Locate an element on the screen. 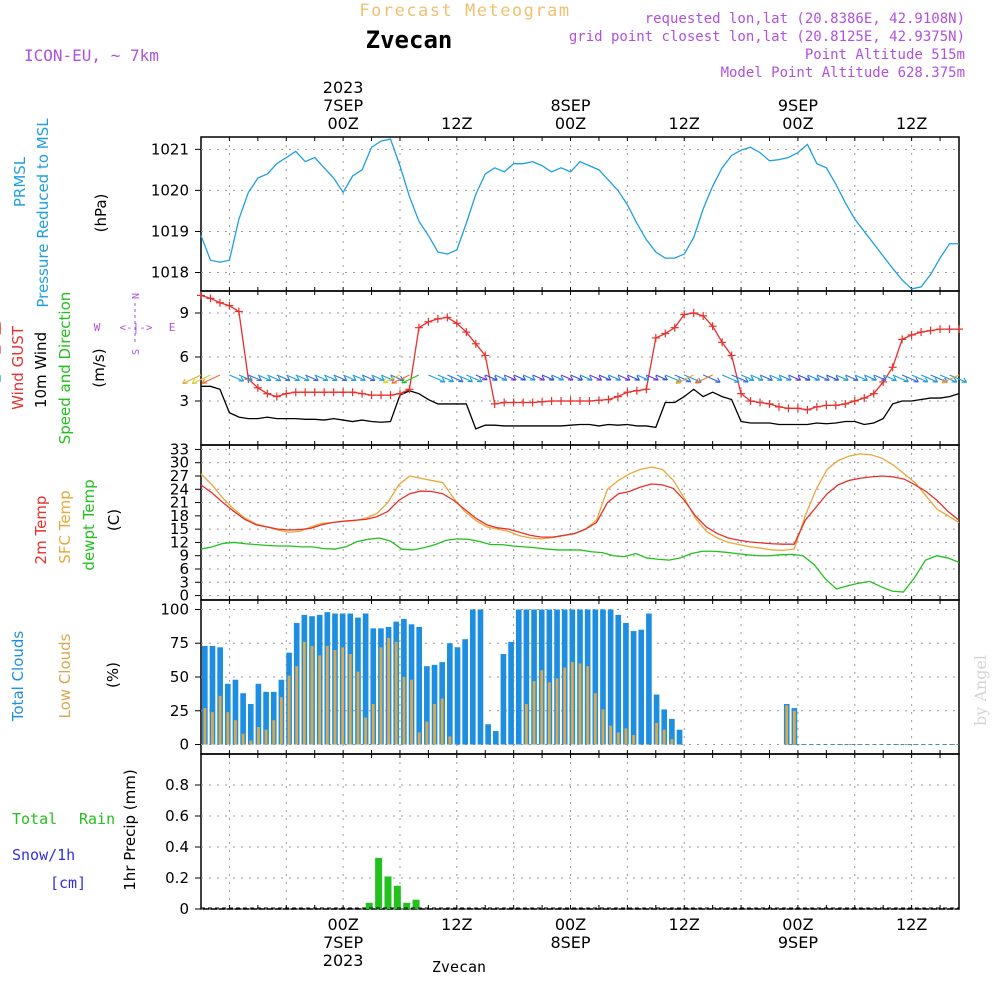 The image size is (1000, 1000). pressure-label-prmsl: PRMSL is located at coordinates (20, 181).